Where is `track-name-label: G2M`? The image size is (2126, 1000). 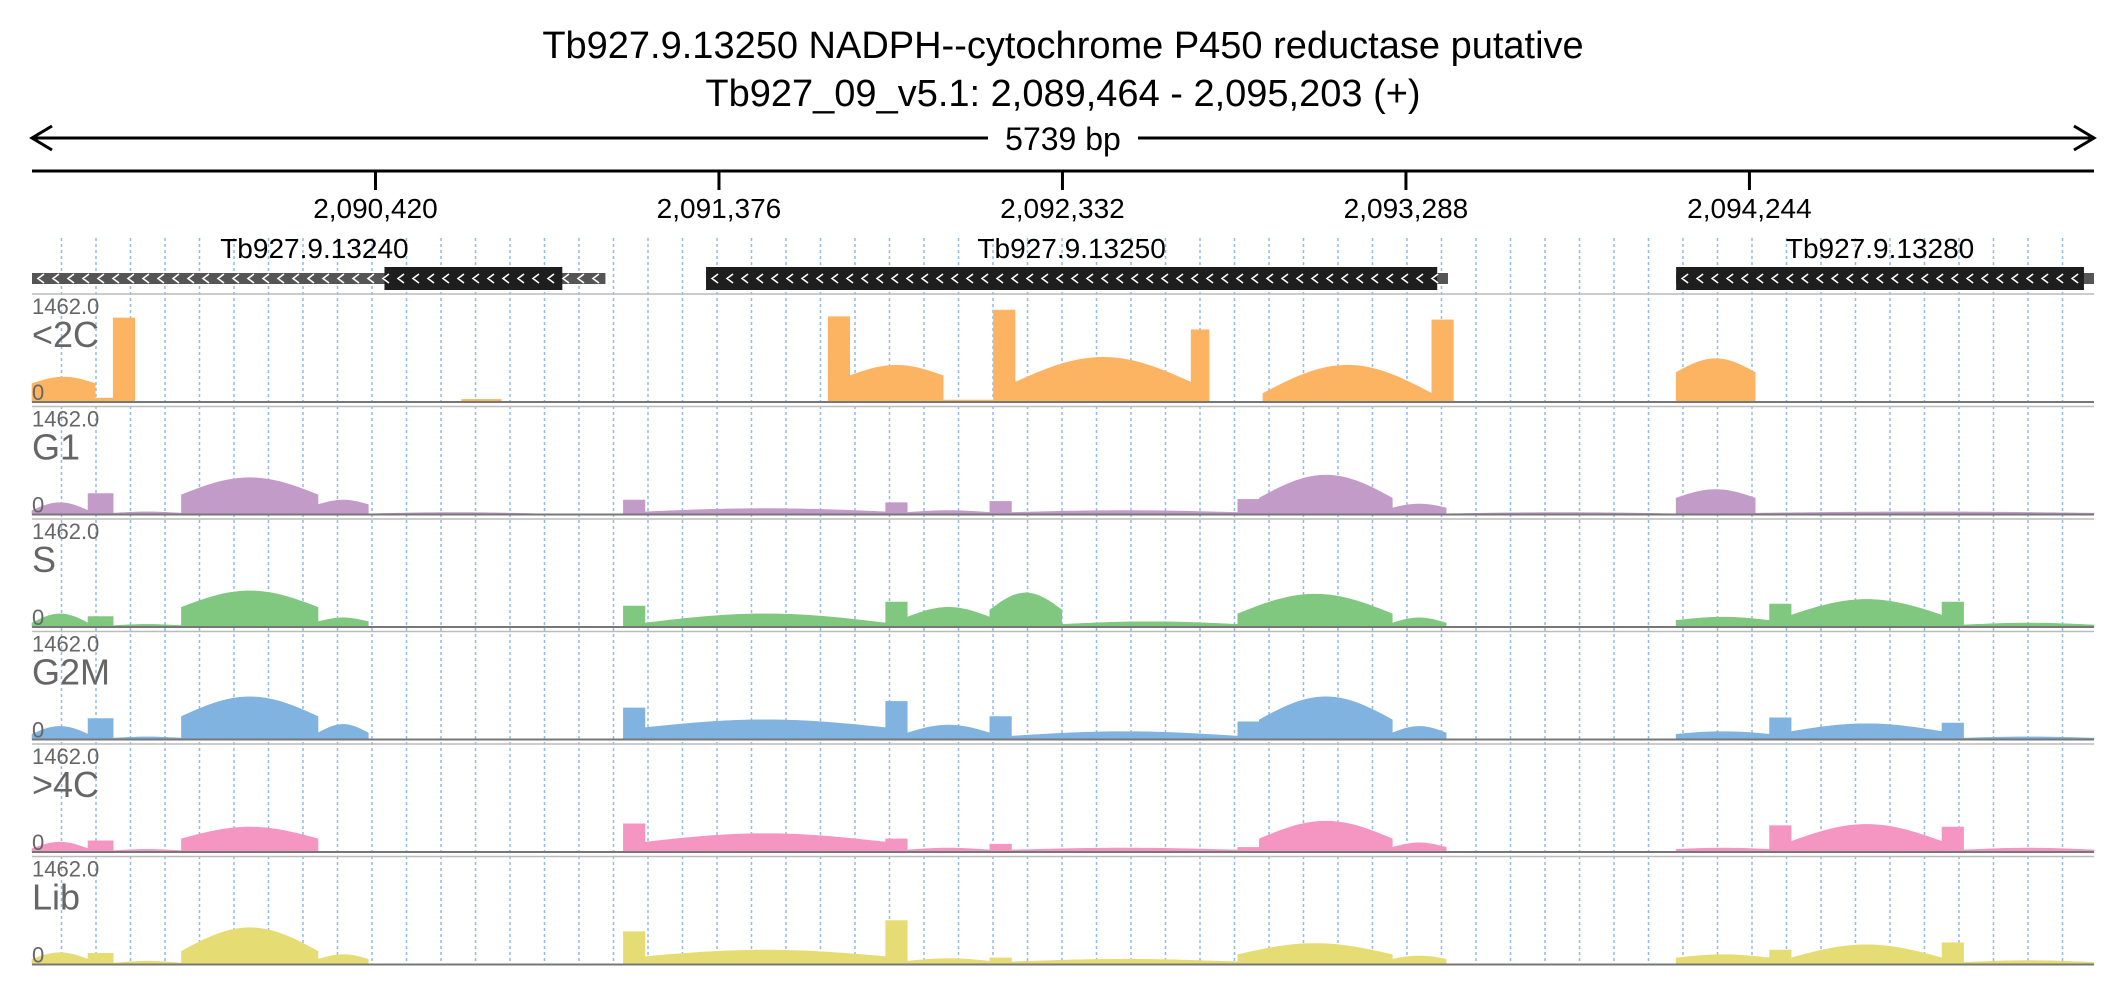
track-name-label: G2M is located at coordinates (71, 672).